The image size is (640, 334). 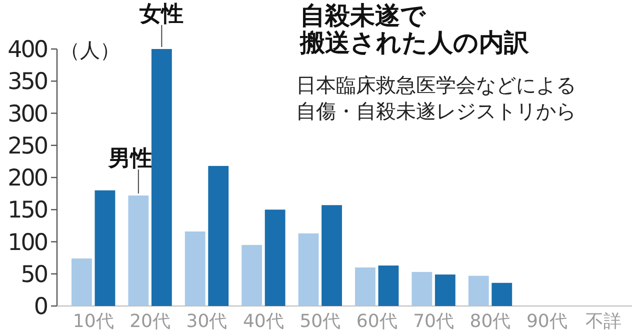 I want to click on y-tick-label: 0, so click(x=41, y=307).